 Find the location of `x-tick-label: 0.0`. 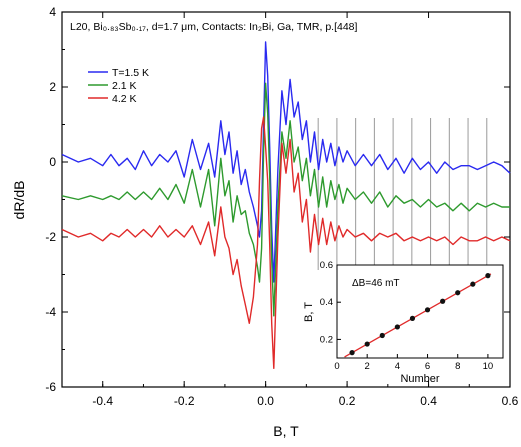

x-tick-label: 0.0 is located at coordinates (265, 401).